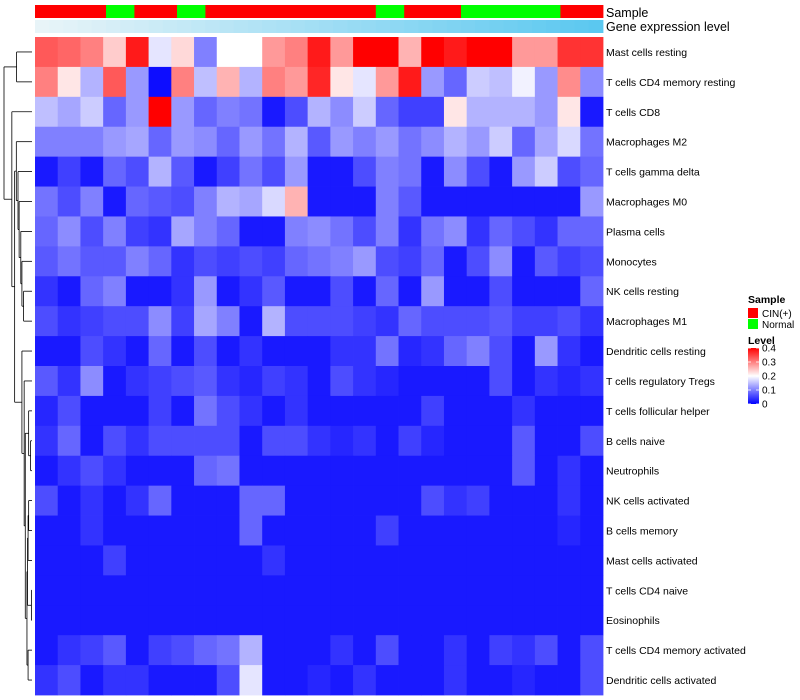  Describe the element at coordinates (769, 349) in the screenshot. I see `legend-level-tick-label: 0.4` at that location.